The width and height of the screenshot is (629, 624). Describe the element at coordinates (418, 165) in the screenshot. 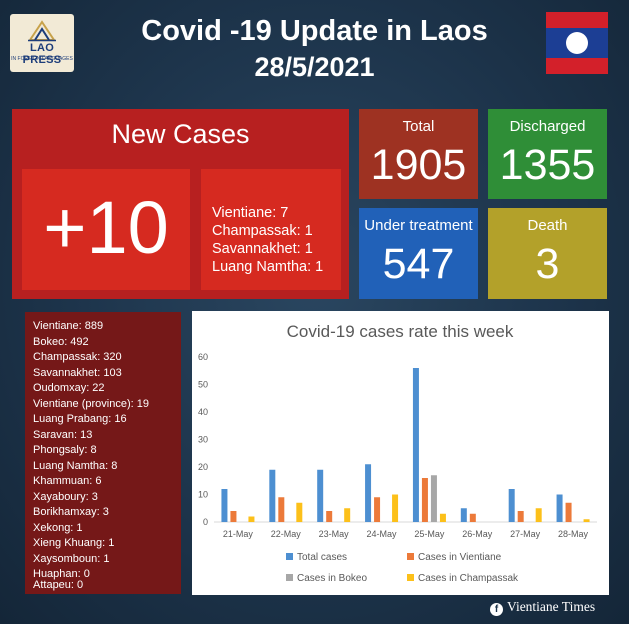

I see `total-value: 1905` at that location.